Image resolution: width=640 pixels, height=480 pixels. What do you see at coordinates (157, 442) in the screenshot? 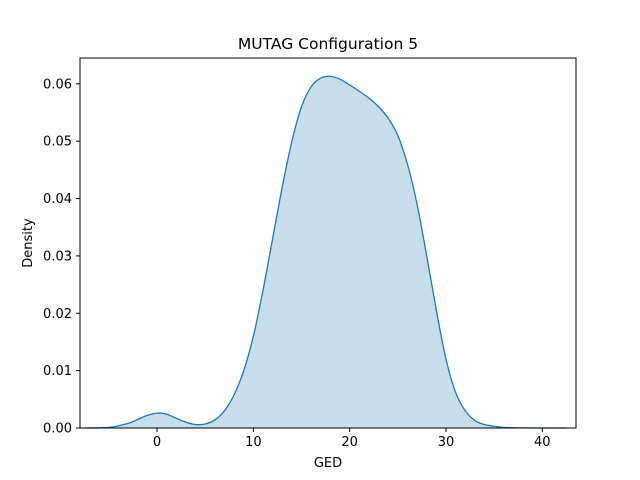
I see `x-tick-label: 0` at bounding box center [157, 442].